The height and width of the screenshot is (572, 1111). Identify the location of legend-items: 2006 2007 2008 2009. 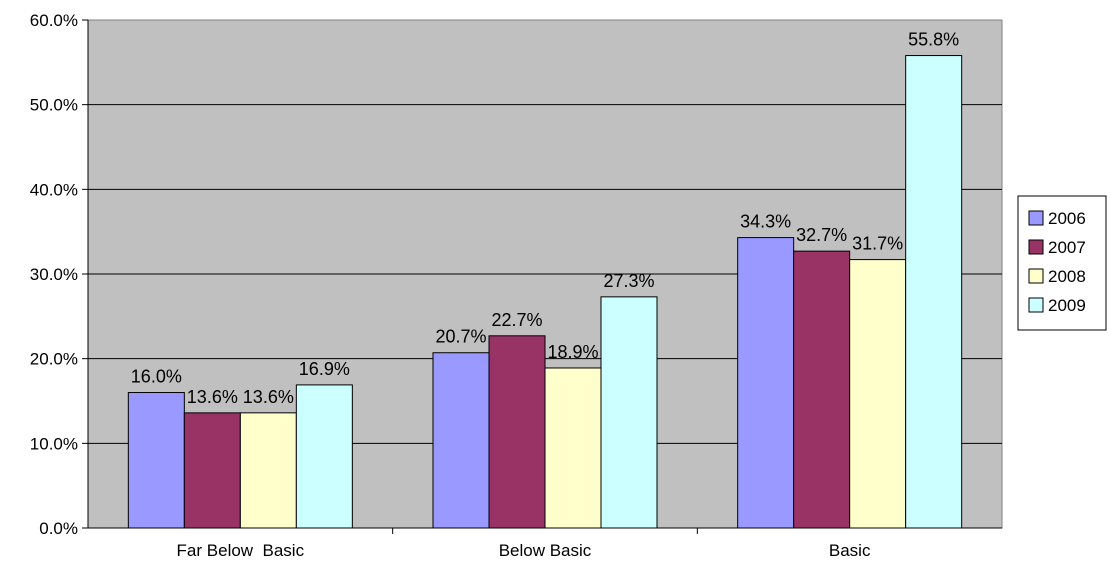
(1057, 262).